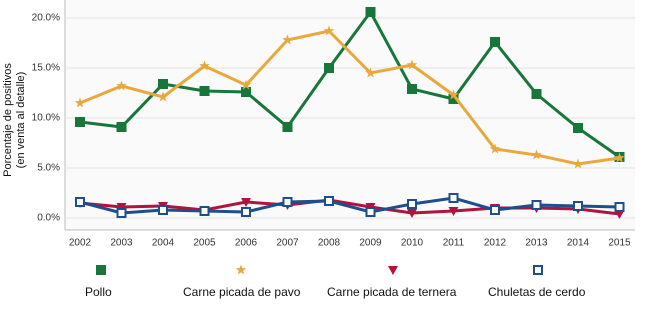  What do you see at coordinates (46, 68) in the screenshot?
I see `y-tick-label: 15.0%` at bounding box center [46, 68].